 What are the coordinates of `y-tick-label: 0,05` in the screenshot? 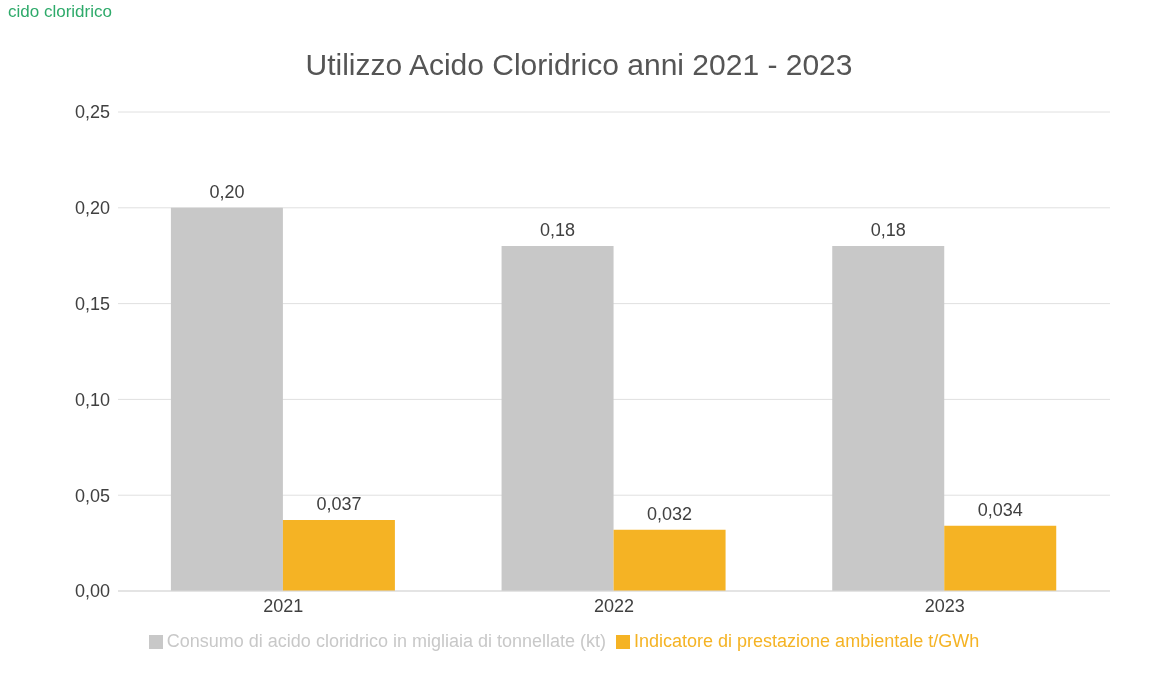 It's located at (92, 495).